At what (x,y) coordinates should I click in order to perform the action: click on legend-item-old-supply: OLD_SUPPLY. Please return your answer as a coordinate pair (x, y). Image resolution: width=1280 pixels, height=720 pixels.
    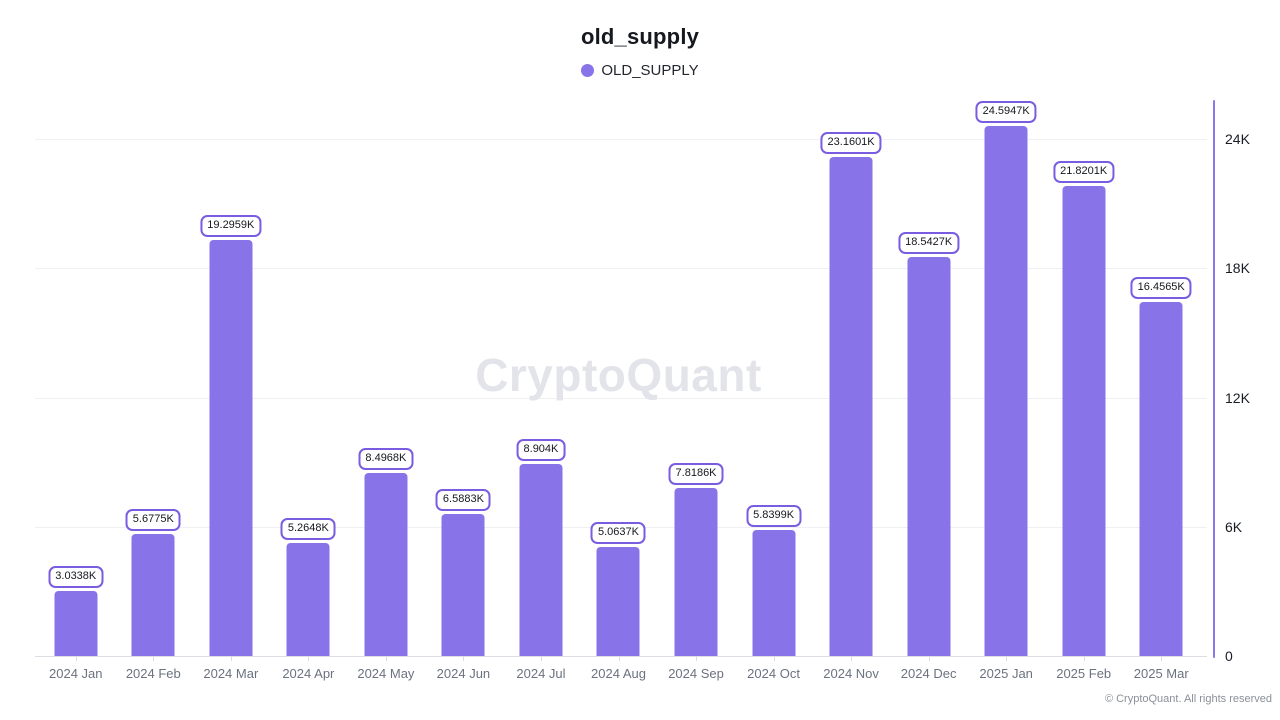
    Looking at the image, I should click on (640, 70).